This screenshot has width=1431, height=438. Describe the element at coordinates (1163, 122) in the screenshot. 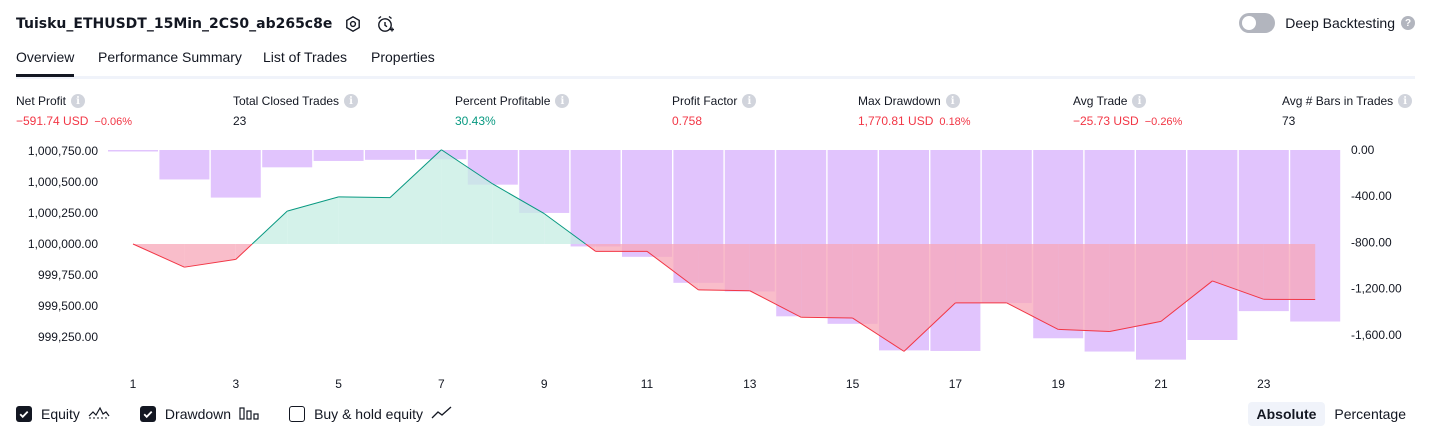

I see `metric-percent: −0.26%` at that location.